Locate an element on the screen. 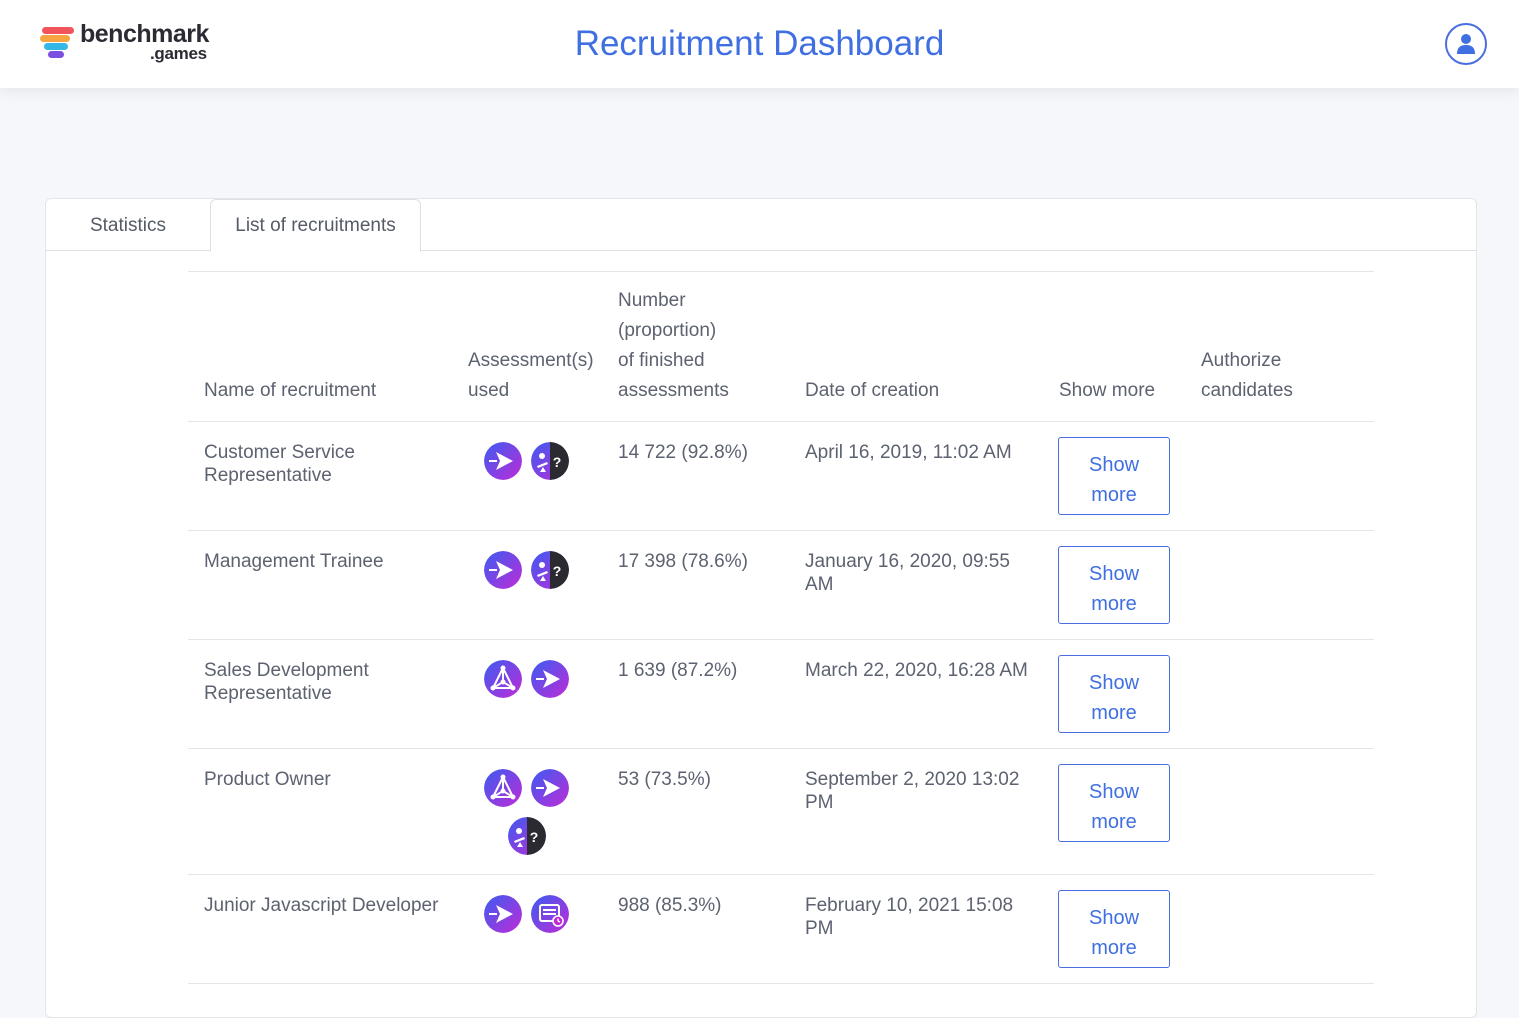 The image size is (1519, 1018). col-header-assessments: Assessment(s) used is located at coordinates (531, 376).